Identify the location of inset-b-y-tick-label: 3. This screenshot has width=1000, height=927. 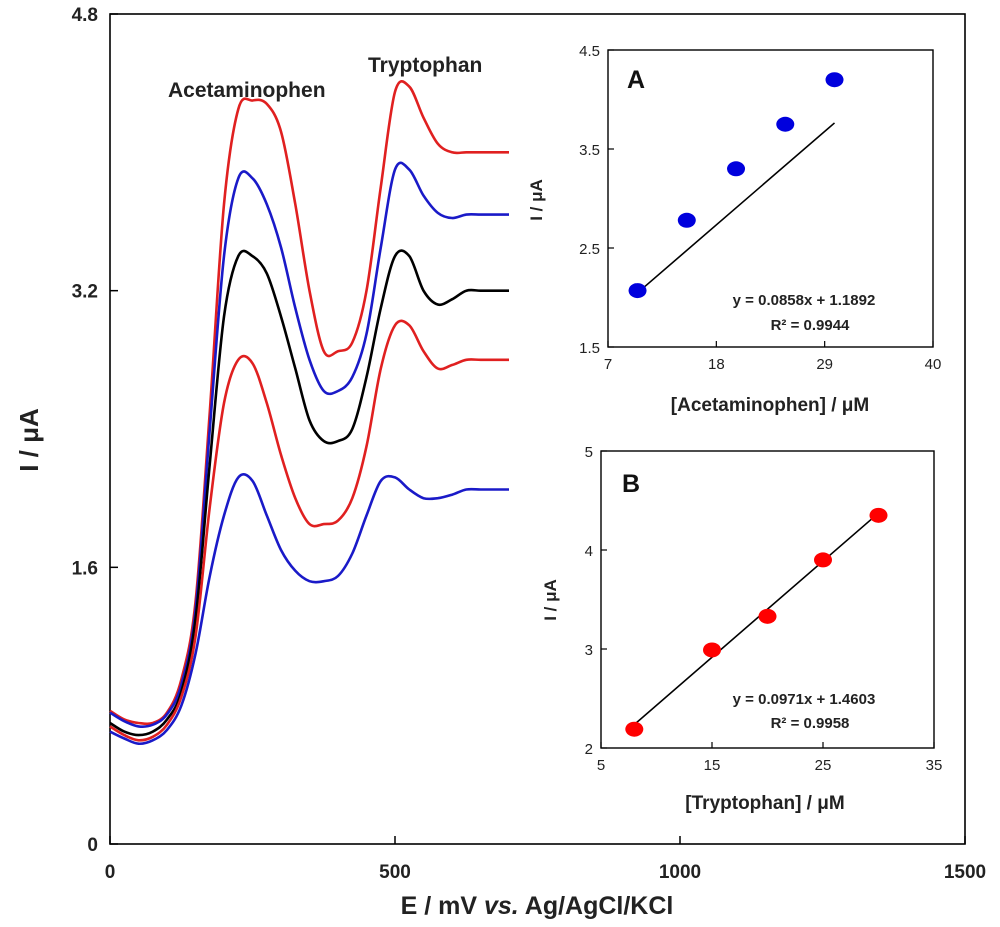
(589, 650).